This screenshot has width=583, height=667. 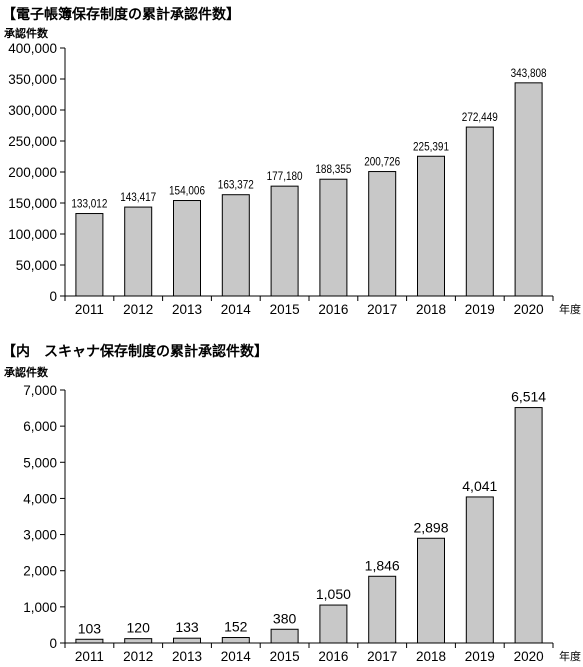 I want to click on y-tick-label: 50,000, so click(x=36, y=265).